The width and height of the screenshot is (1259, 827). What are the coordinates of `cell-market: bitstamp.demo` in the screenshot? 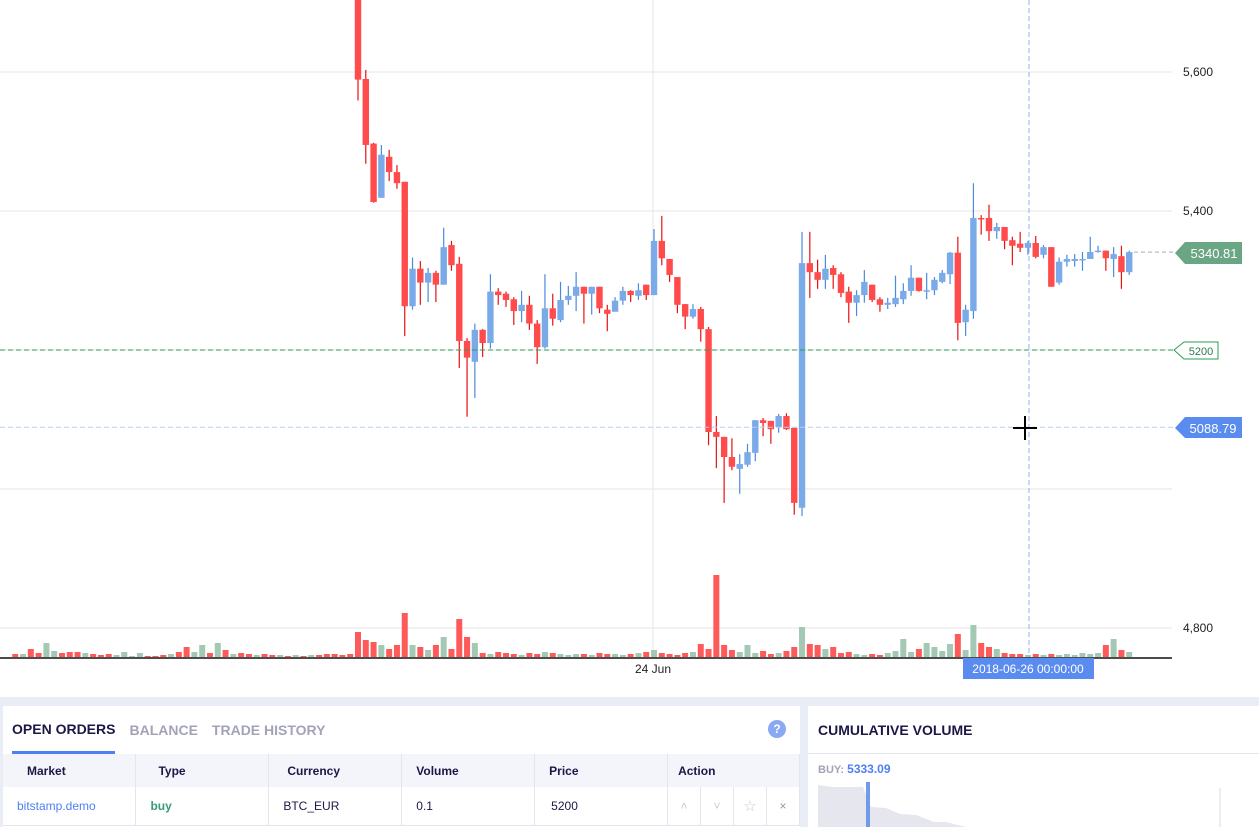 It's located at (70, 806).